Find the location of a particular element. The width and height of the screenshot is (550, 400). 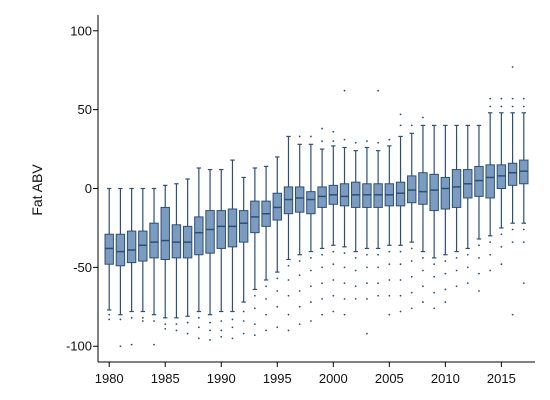

box-2007 is located at coordinates (412, 217).